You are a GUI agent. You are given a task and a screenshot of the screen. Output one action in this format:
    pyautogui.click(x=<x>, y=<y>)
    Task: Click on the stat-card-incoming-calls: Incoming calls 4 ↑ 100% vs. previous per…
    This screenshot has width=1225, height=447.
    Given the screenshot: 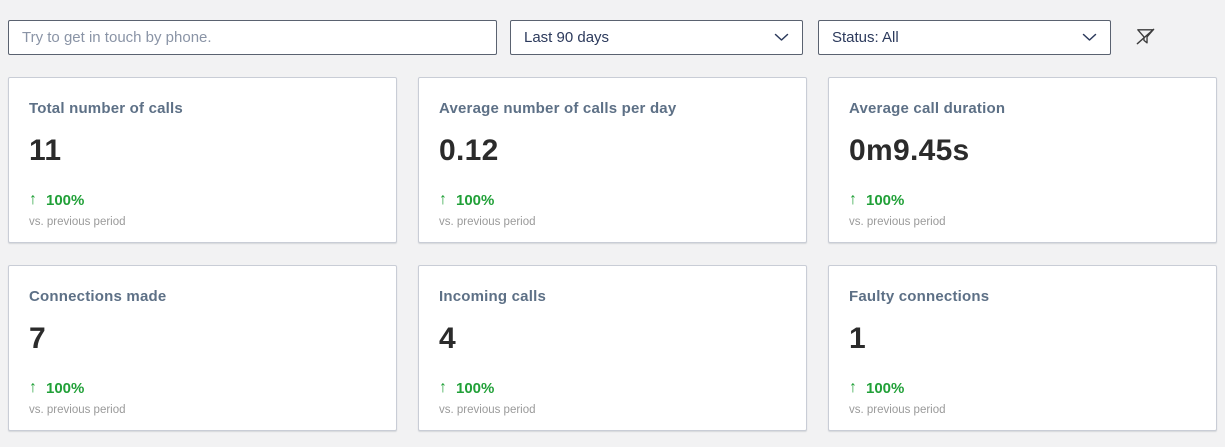 What is the action you would take?
    pyautogui.click(x=612, y=348)
    